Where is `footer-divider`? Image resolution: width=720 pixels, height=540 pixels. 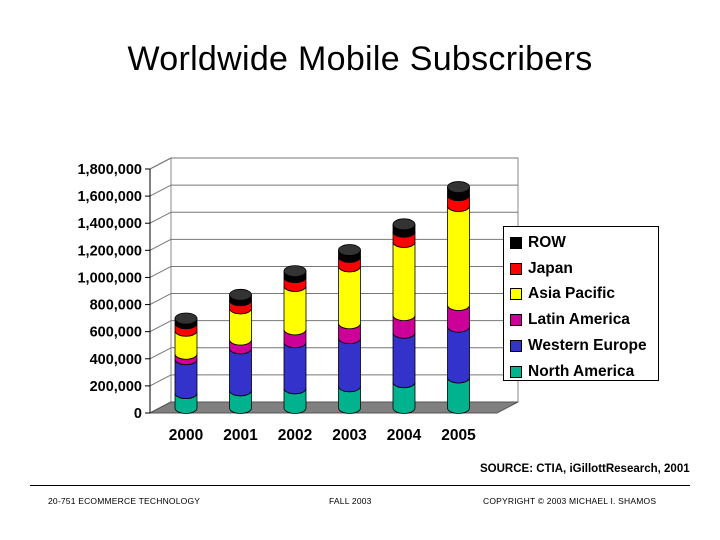 footer-divider is located at coordinates (360, 485).